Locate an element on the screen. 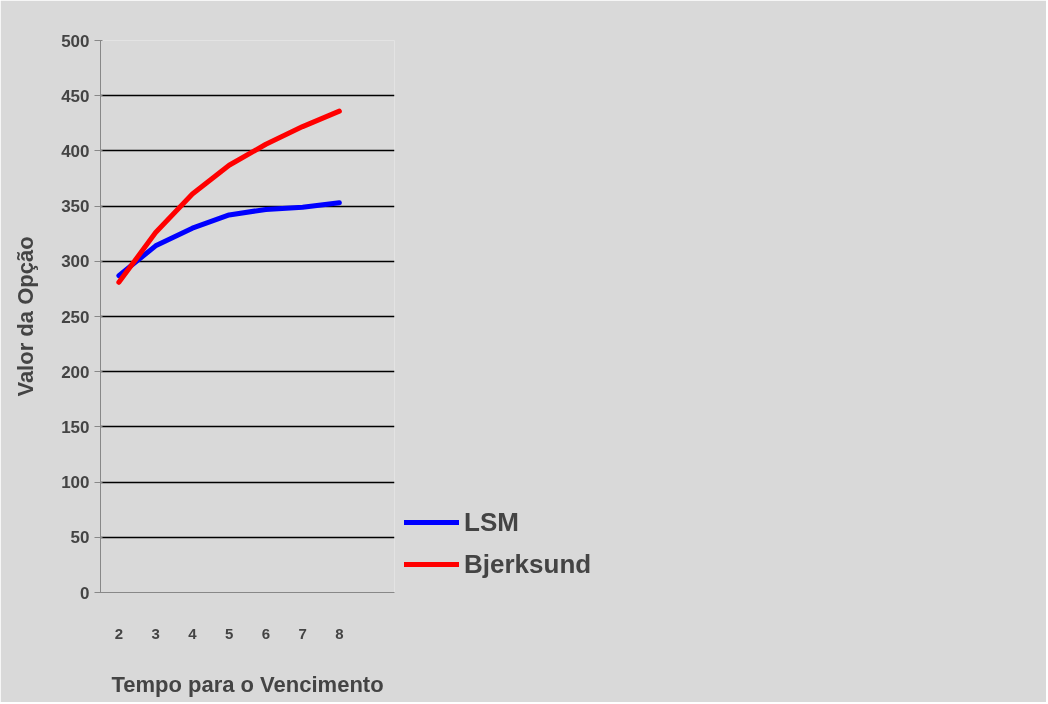  y-tick-label: 450 is located at coordinates (75, 96).